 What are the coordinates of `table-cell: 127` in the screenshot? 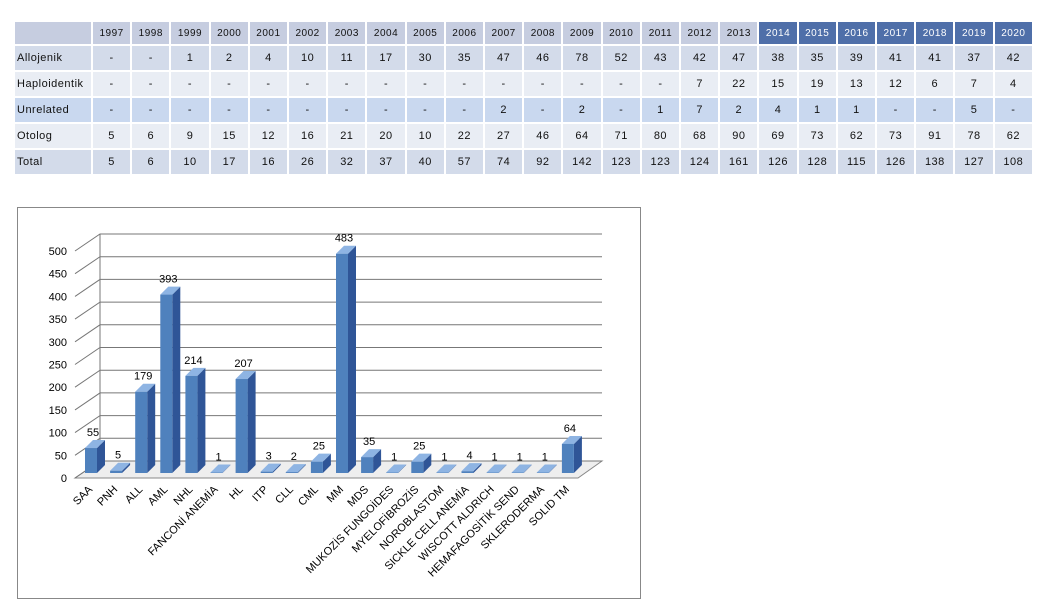 It's located at (974, 162).